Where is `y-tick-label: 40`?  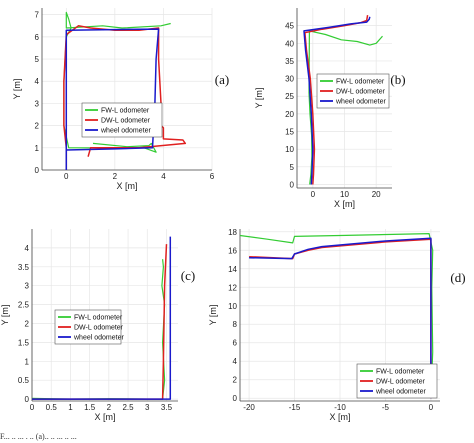
y-tick-label: 40 is located at coordinates (289, 43).